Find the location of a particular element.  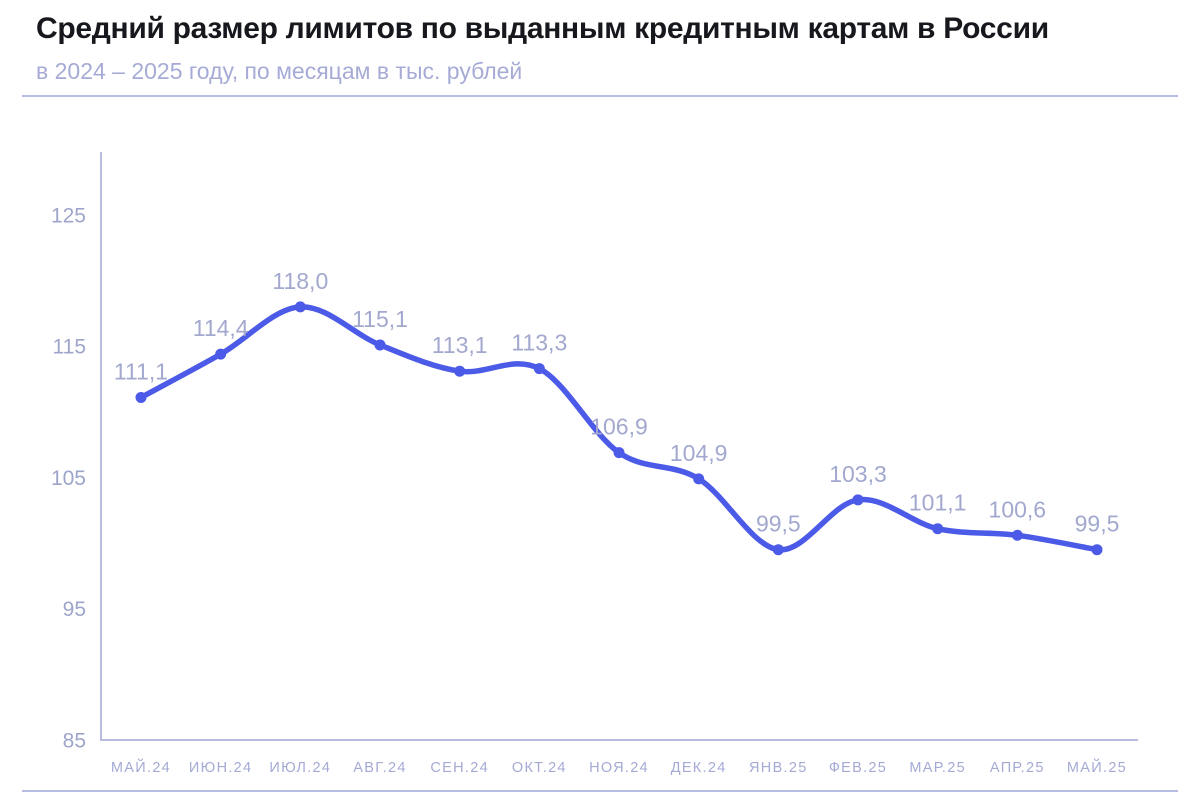

x-tick-label: ИЮН.24 is located at coordinates (221, 768).